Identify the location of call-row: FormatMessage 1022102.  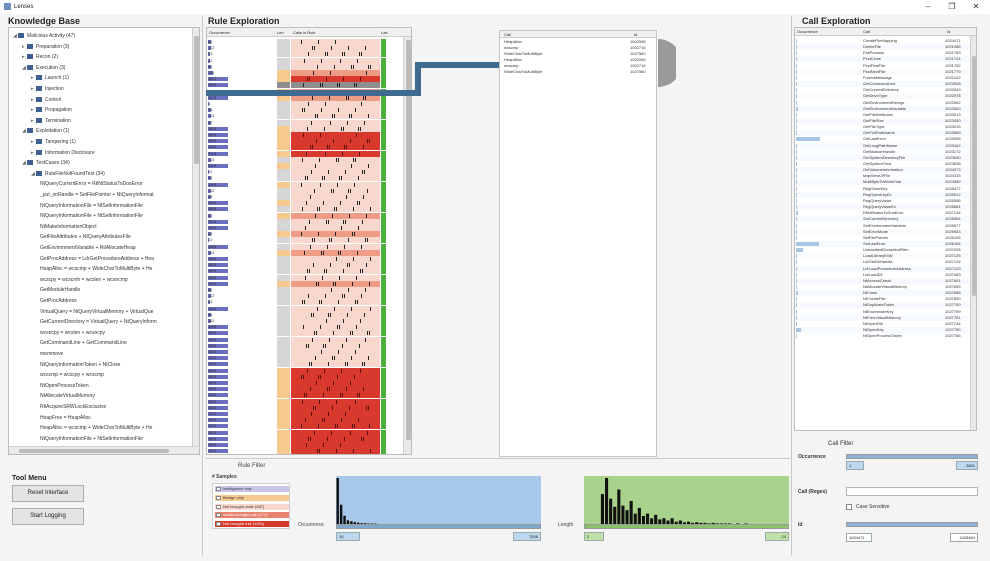
(882, 78).